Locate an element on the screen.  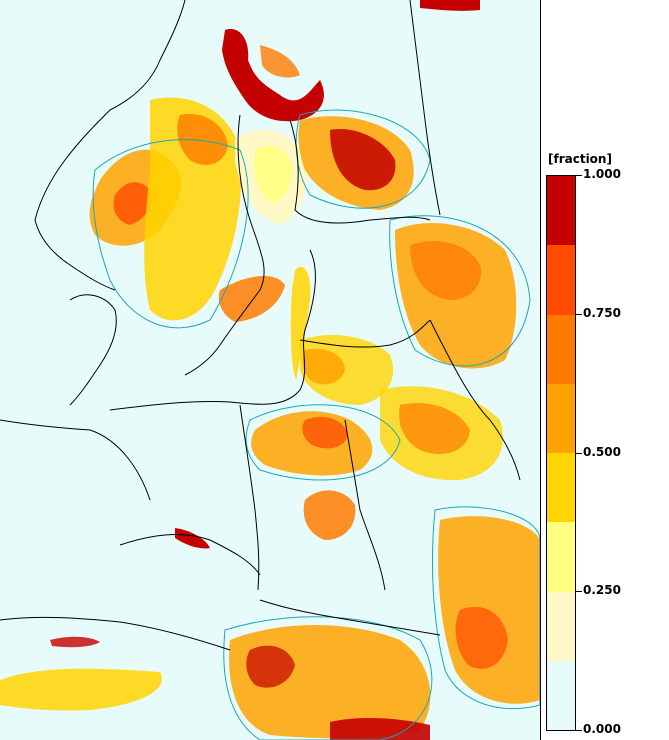
coastline-denmark is located at coordinates (93, 350).